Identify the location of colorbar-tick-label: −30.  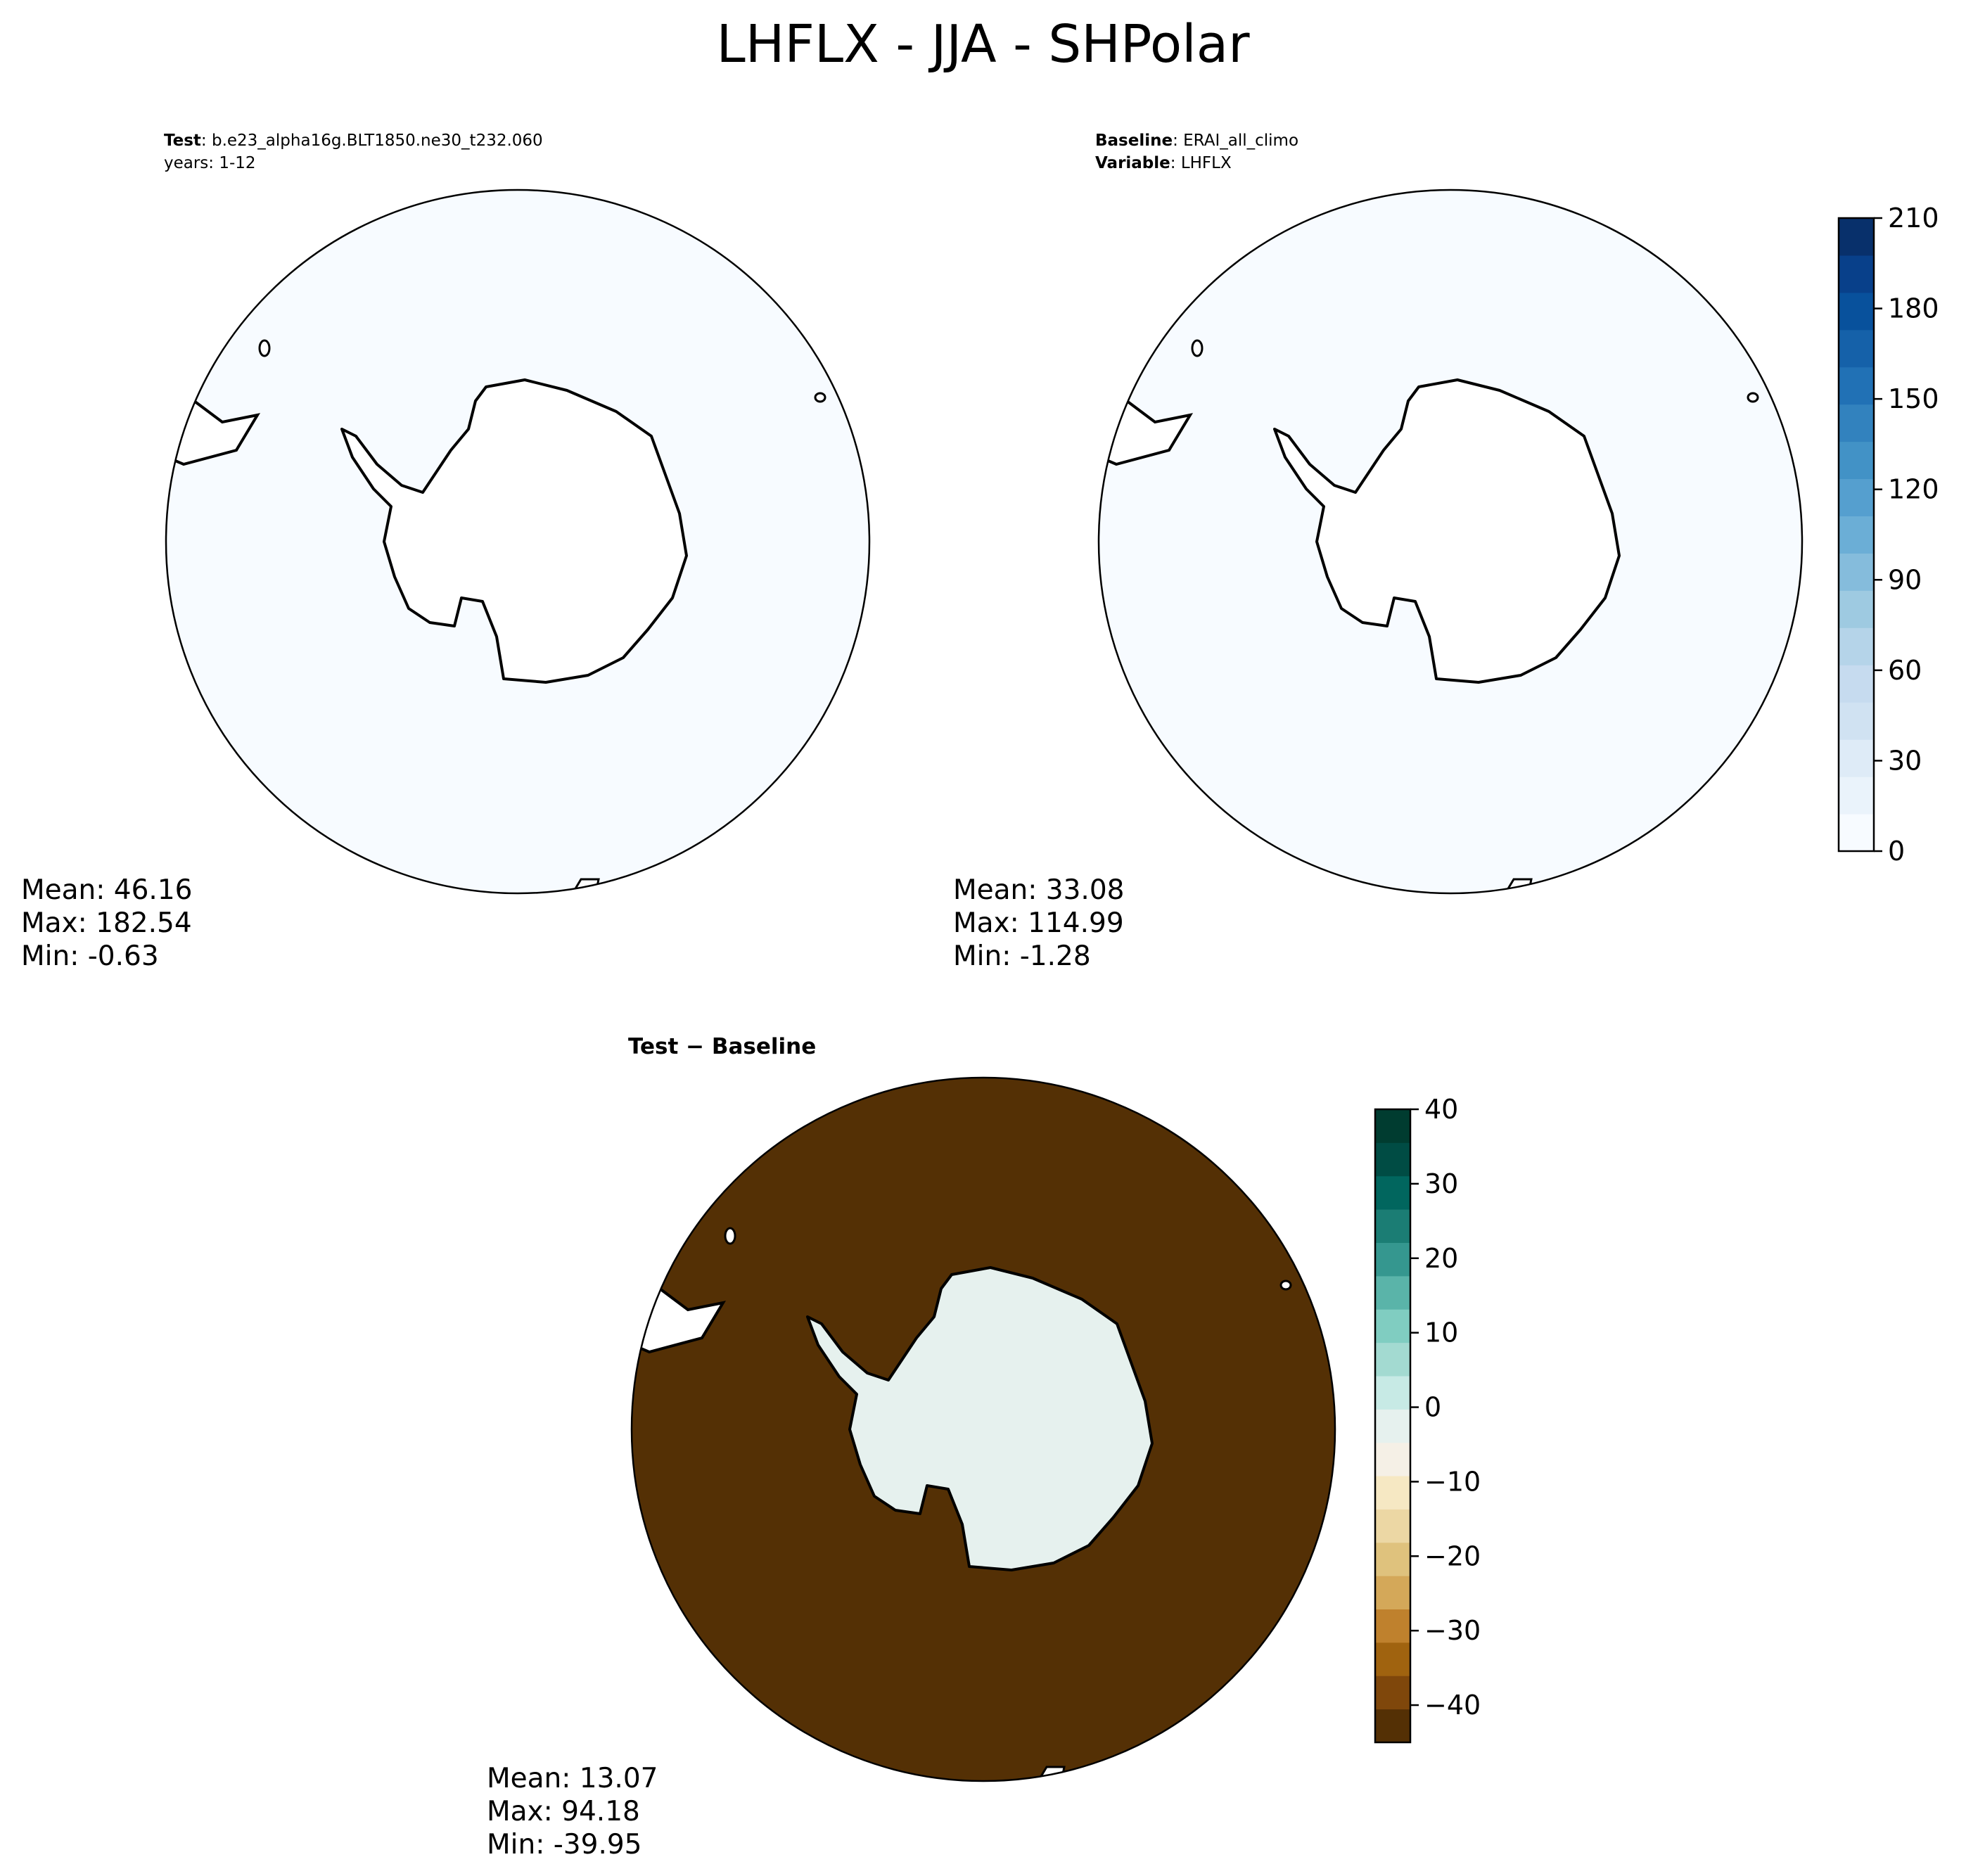
(1452, 1630).